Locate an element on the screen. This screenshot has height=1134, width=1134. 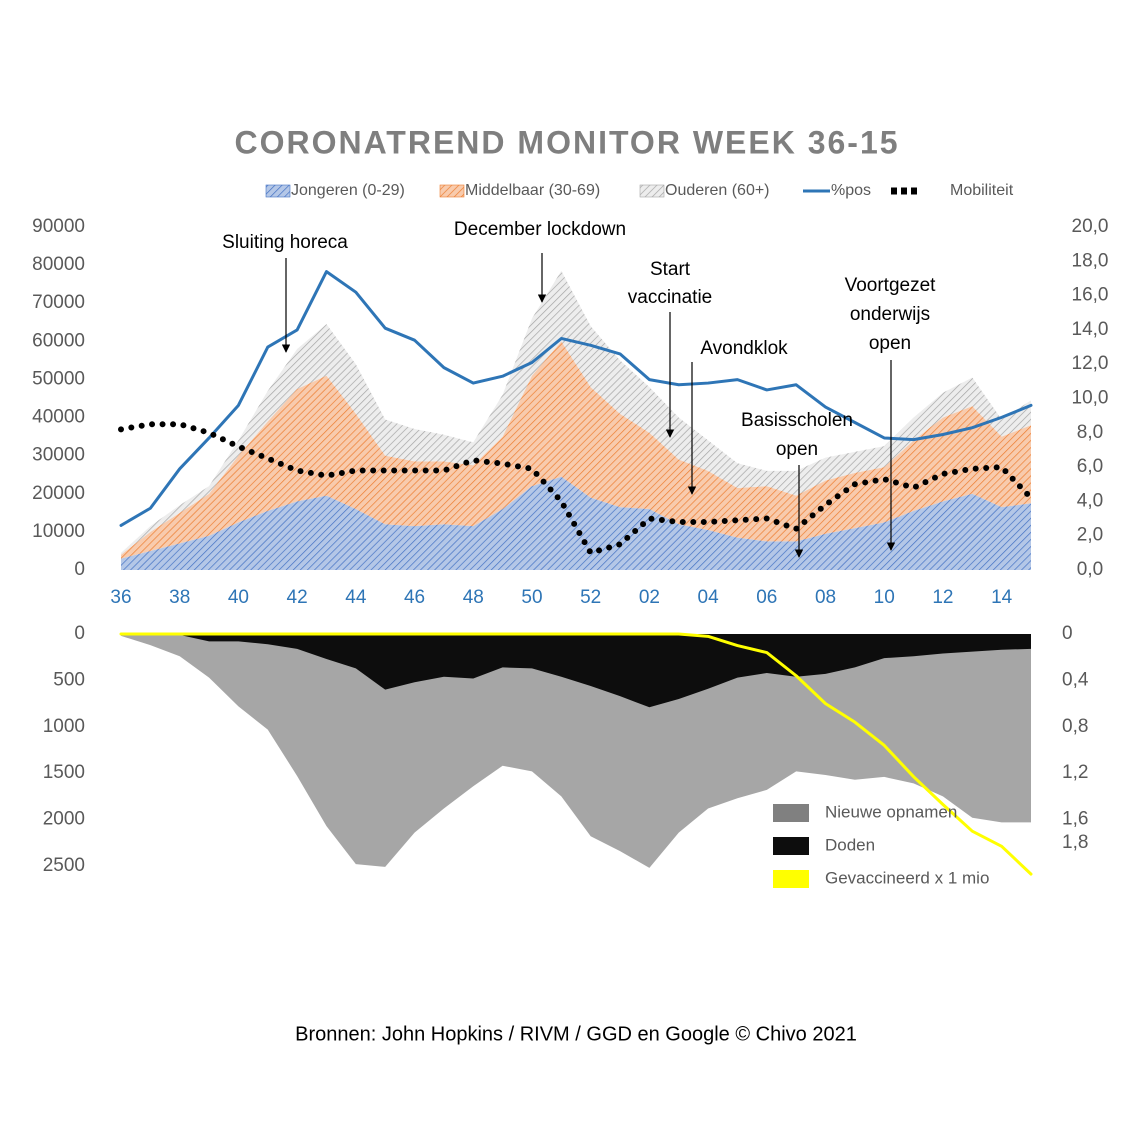
y-tick-label: 80000 is located at coordinates (58, 264).